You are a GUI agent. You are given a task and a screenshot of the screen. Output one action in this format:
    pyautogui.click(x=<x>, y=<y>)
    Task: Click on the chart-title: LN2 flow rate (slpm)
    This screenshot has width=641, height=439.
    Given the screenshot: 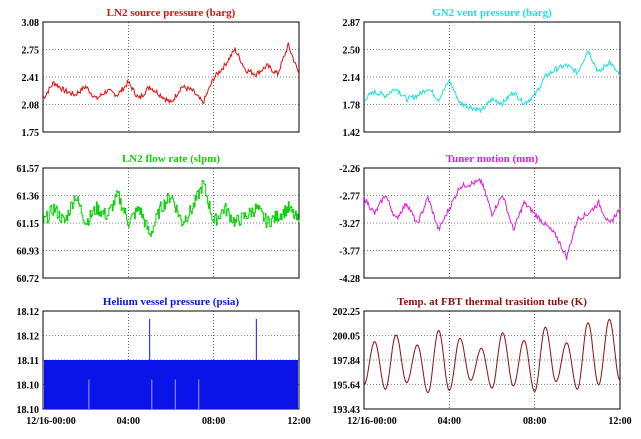 What is the action you would take?
    pyautogui.click(x=171, y=159)
    